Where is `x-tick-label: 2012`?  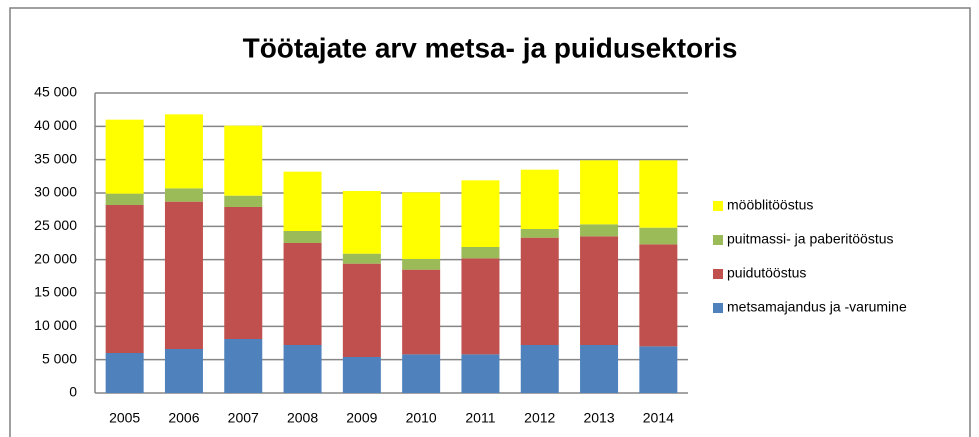 x-tick-label: 2012 is located at coordinates (539, 418).